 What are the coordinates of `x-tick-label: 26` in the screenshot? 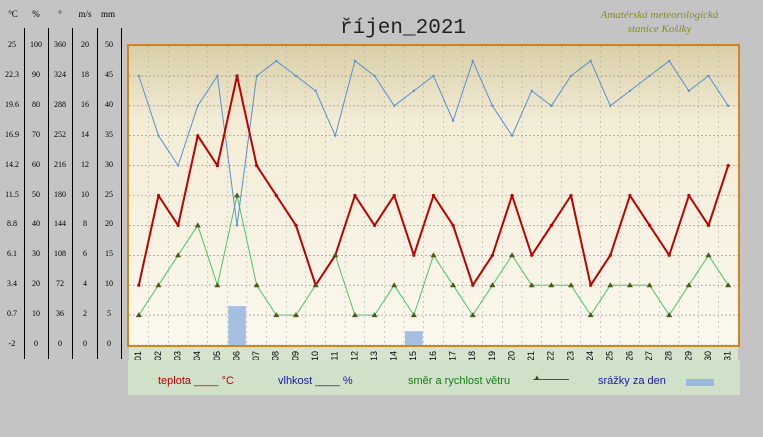 It's located at (629, 356).